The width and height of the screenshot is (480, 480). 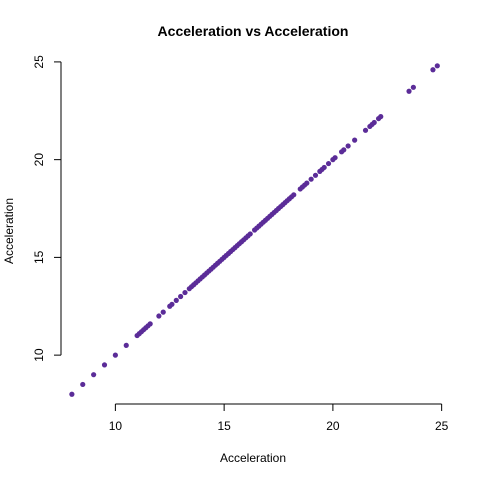 What do you see at coordinates (116, 426) in the screenshot?
I see `x-tick-label: 10` at bounding box center [116, 426].